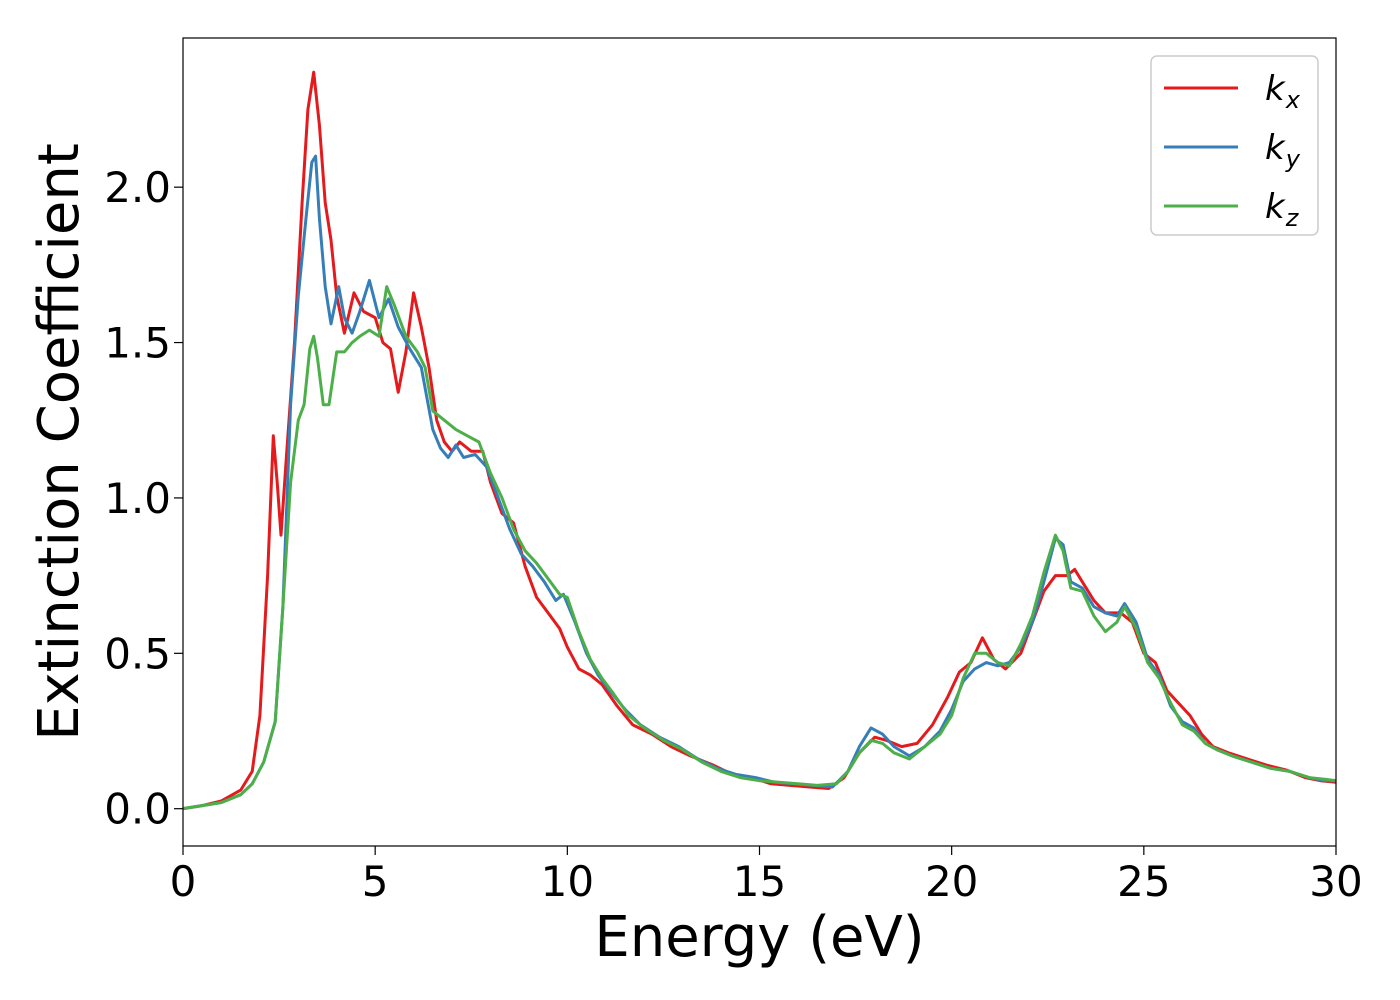 The width and height of the screenshot is (1400, 1000). I want to click on x-tick-label: 5, so click(375, 881).